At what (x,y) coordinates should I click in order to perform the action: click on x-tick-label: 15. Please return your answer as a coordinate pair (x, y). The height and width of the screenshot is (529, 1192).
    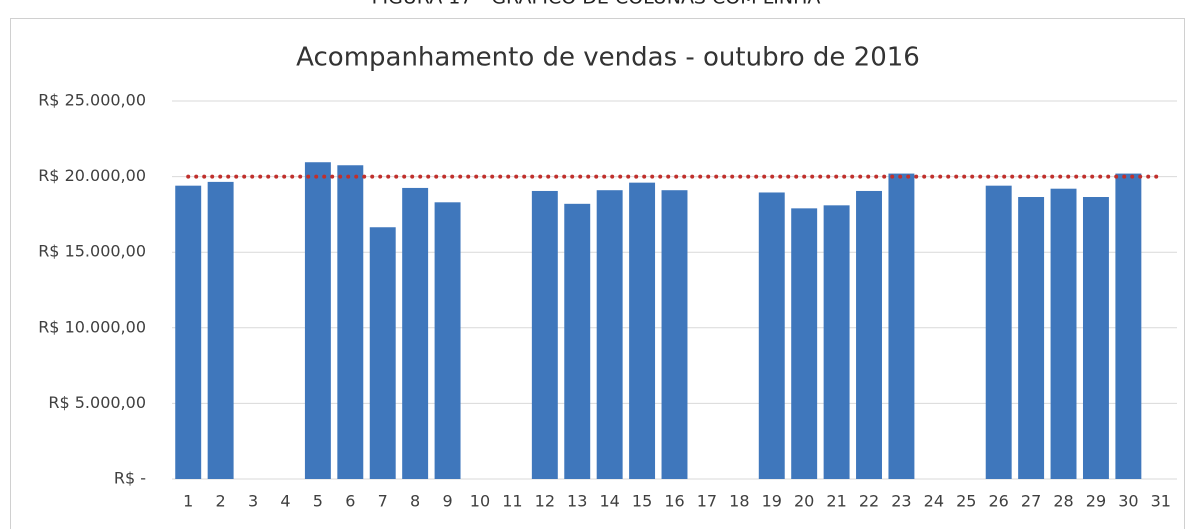
    Looking at the image, I should click on (642, 501).